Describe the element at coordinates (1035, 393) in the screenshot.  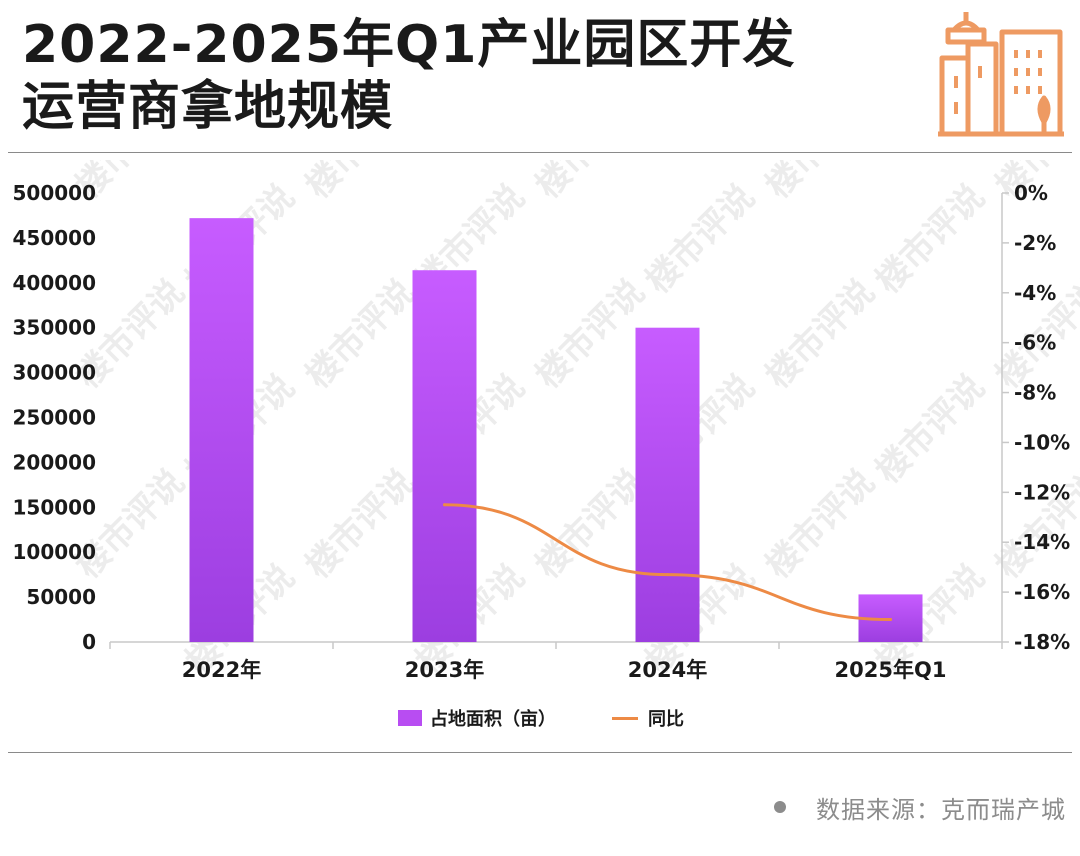
I see `y-right-tick-label: -8%` at that location.